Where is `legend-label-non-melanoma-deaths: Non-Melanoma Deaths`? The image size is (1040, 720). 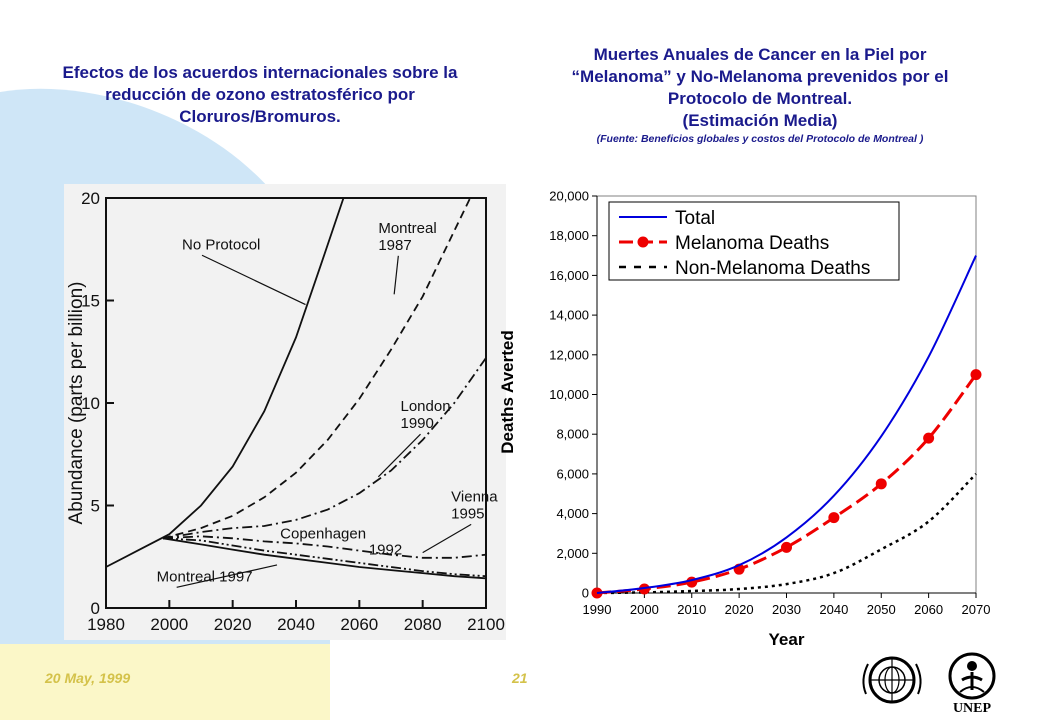
legend-label-non-melanoma-deaths: Non-Melanoma Deaths is located at coordinates (772, 268).